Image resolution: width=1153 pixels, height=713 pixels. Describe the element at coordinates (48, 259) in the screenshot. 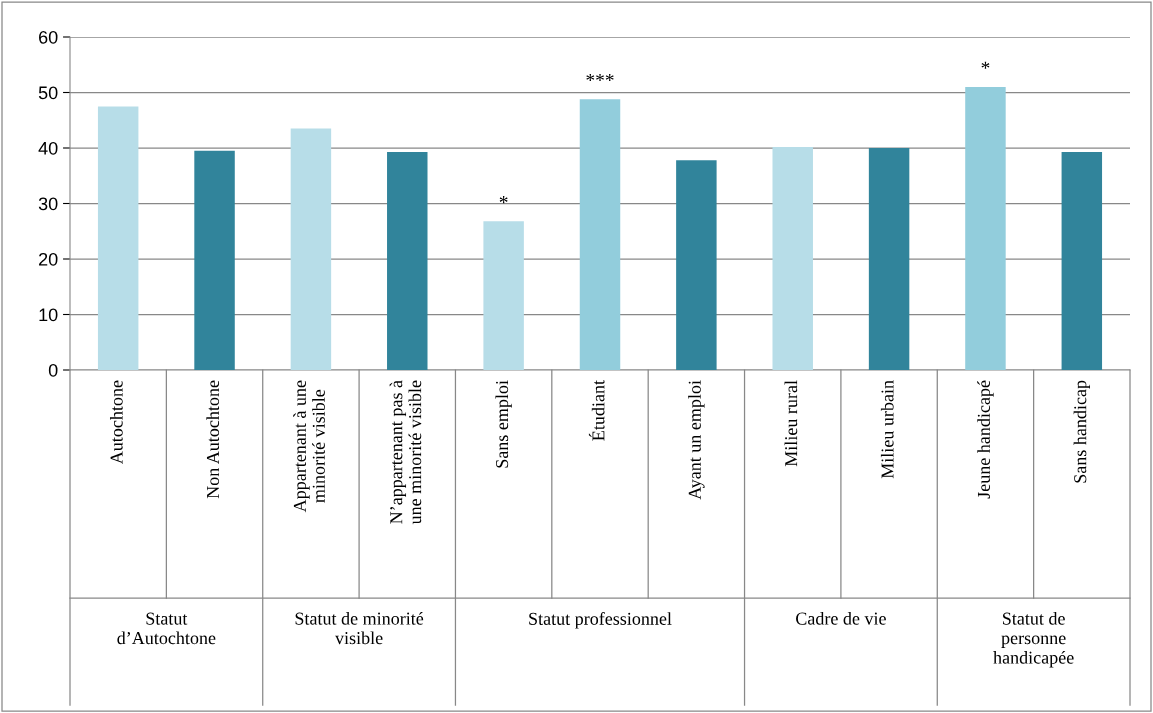

I see `y-tick-label: 20` at that location.